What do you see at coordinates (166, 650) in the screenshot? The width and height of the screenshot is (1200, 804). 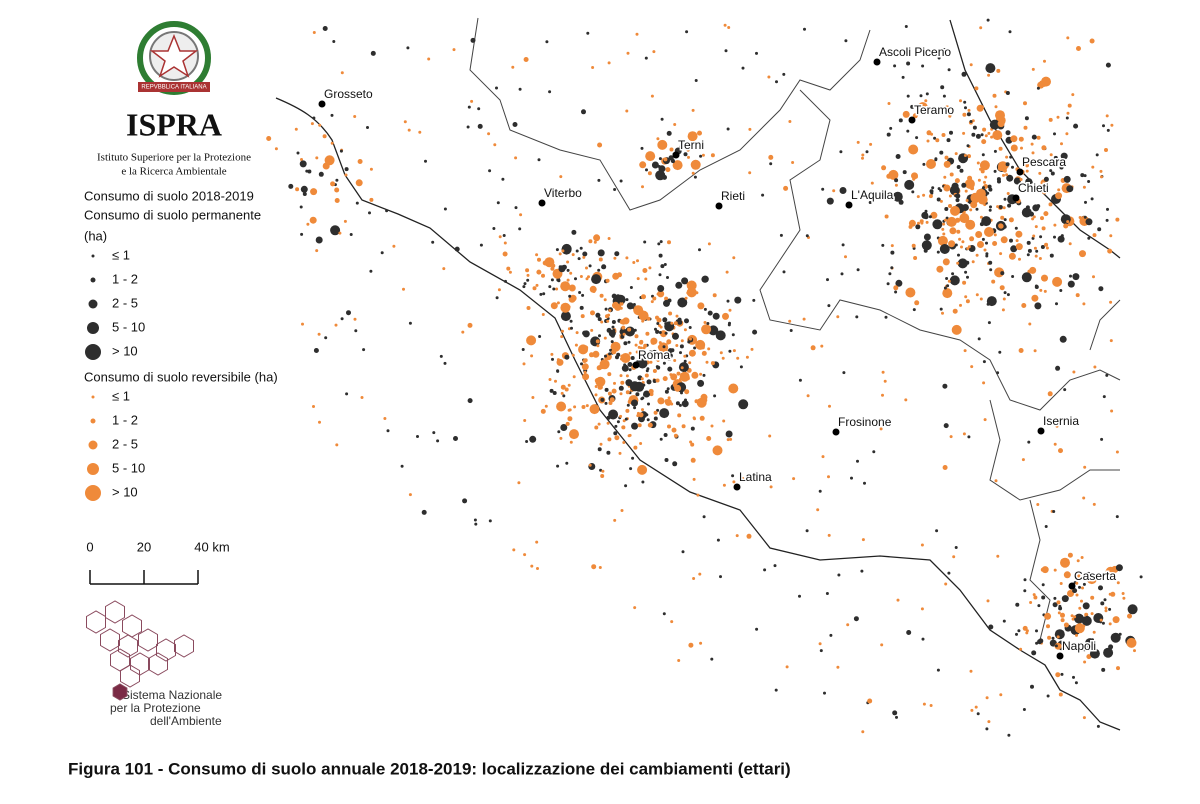 I see `logo-hexagon` at bounding box center [166, 650].